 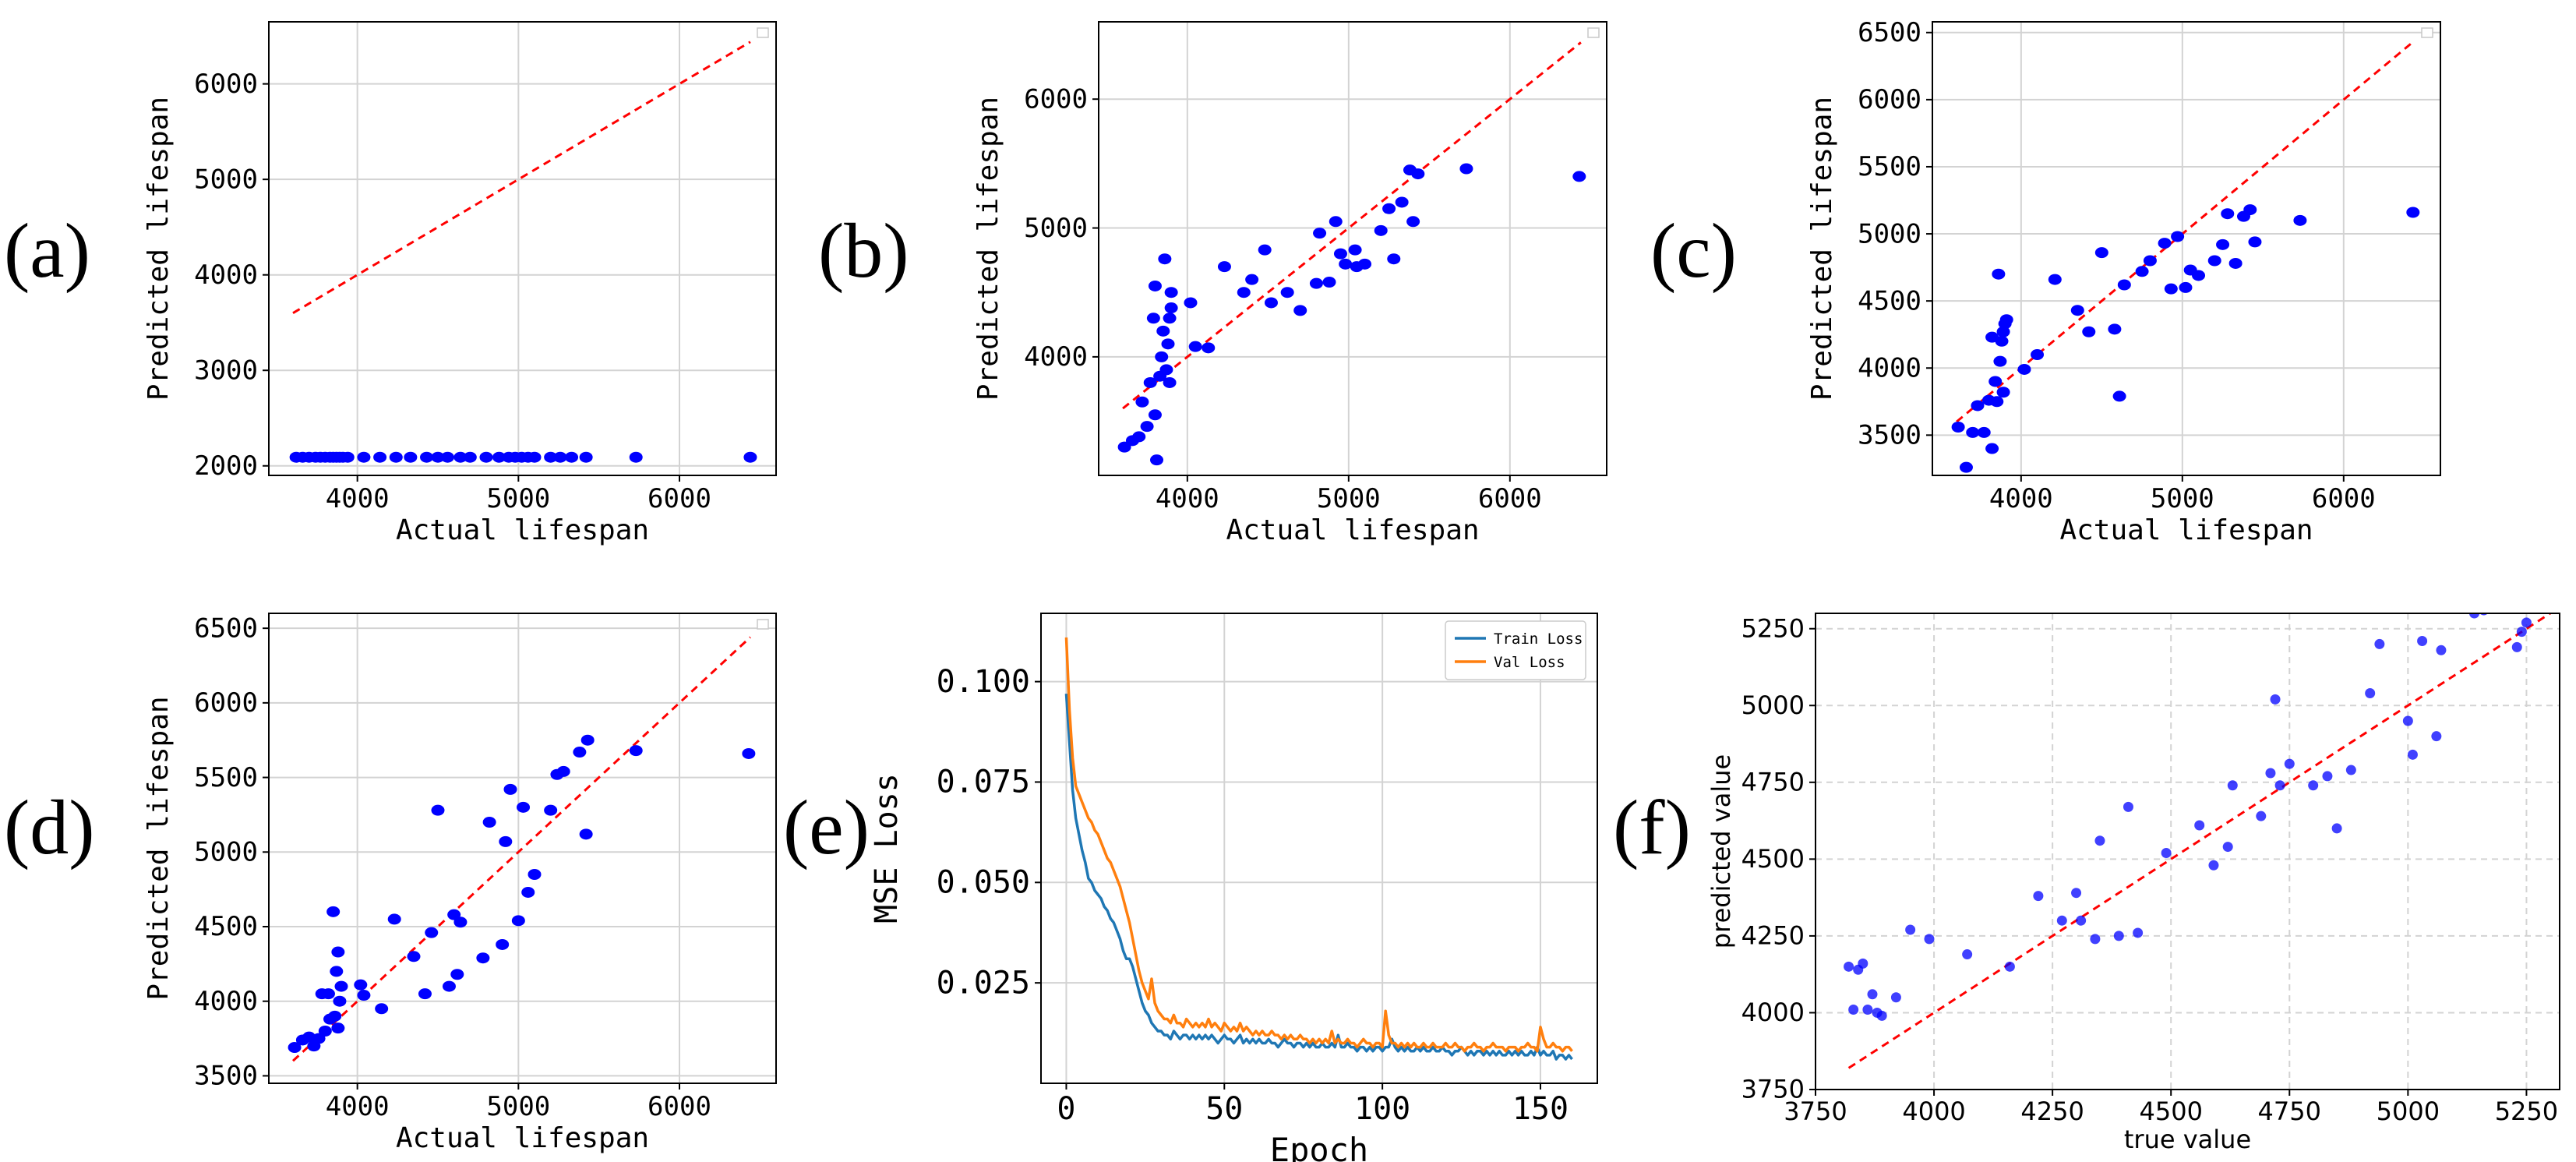 I want to click on x-tick-label: 0, so click(x=1066, y=1109).